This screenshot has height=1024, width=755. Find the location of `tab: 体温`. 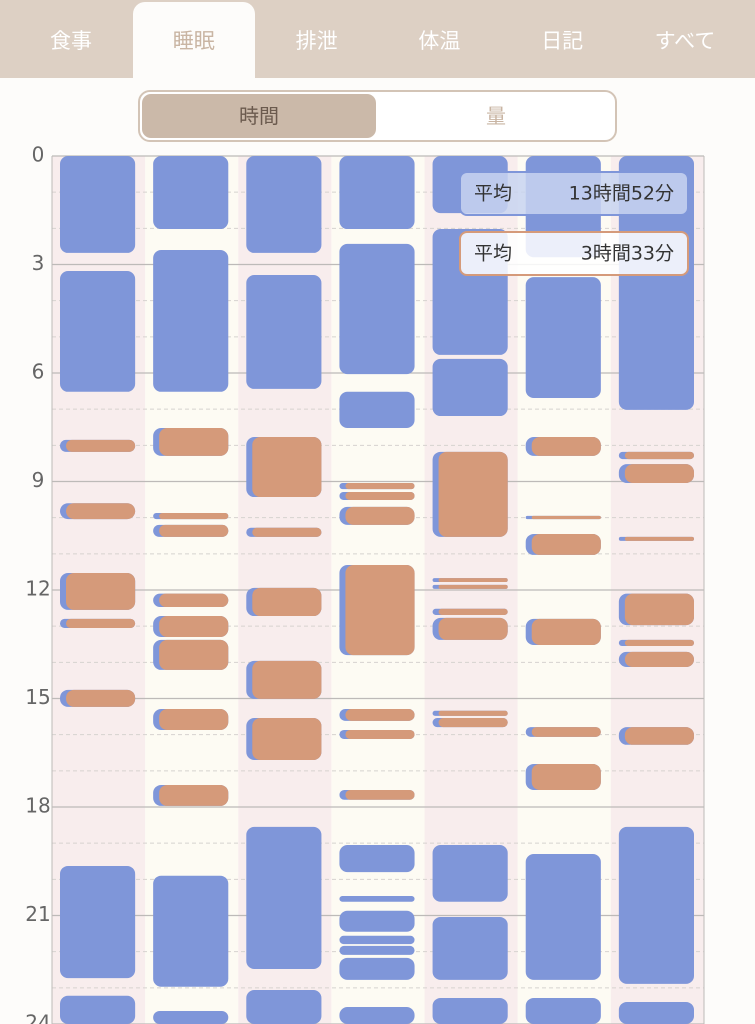

tab: 体温 is located at coordinates (439, 41).